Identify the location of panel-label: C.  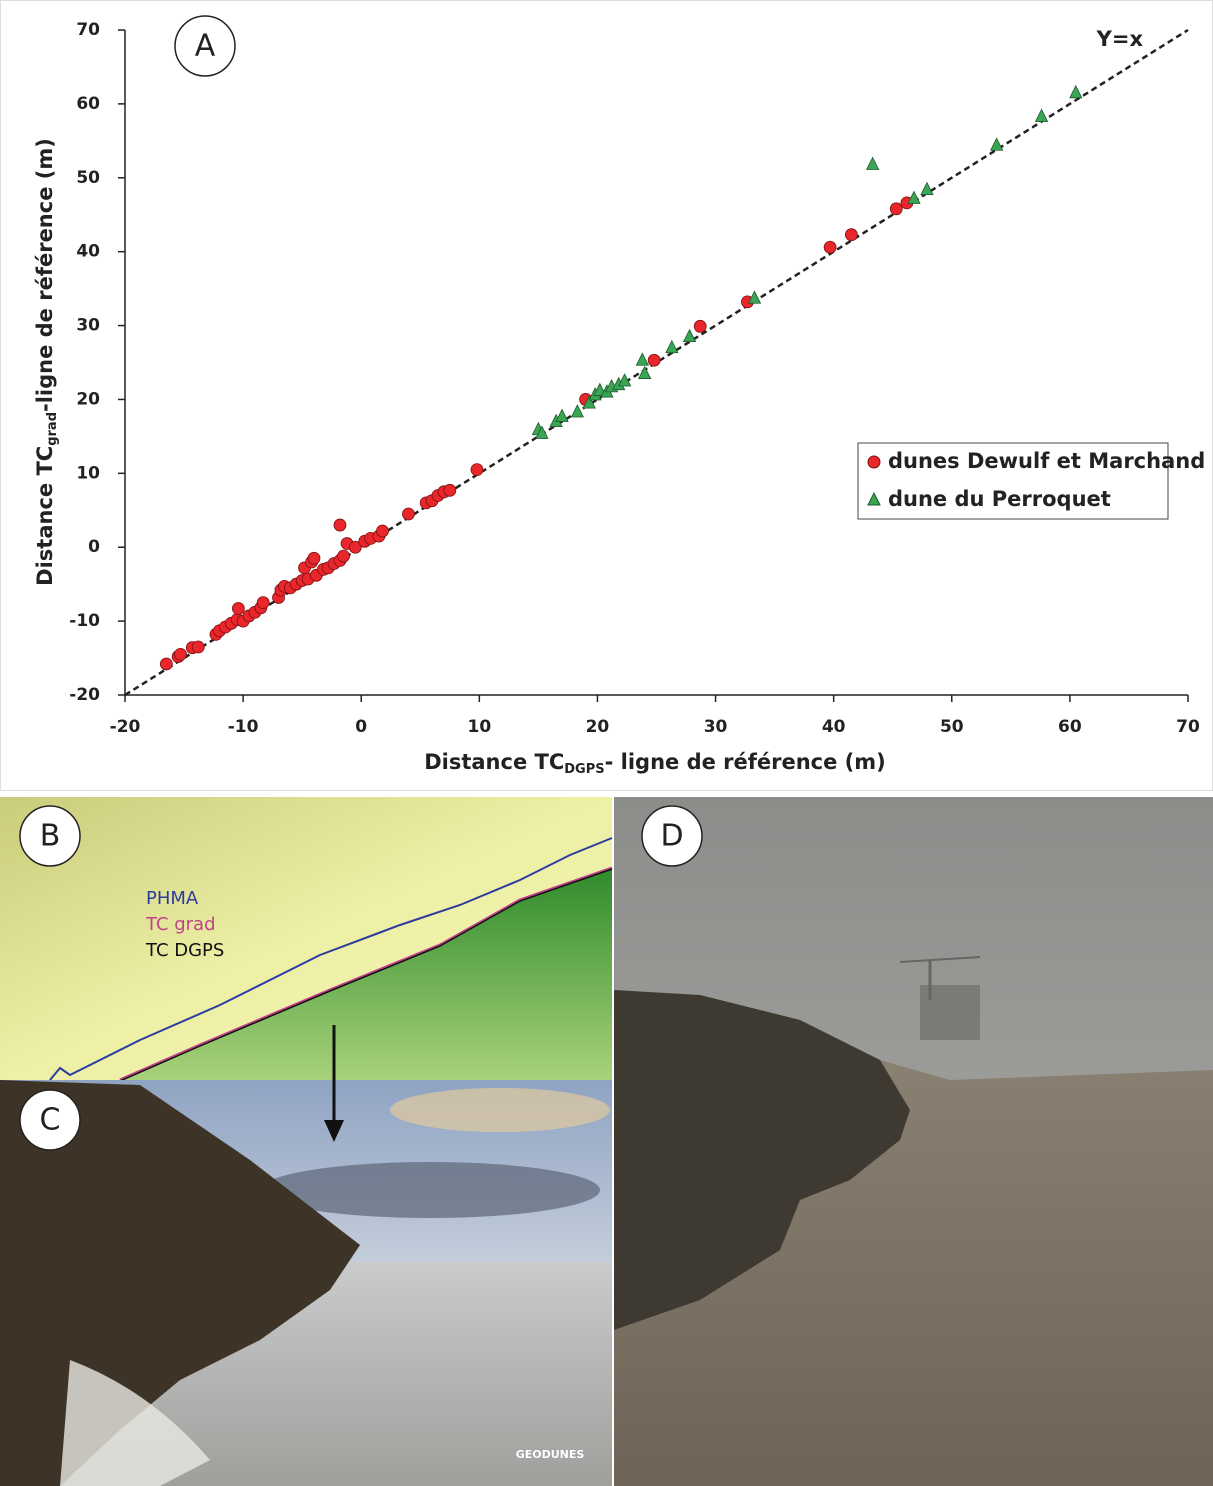
(50, 1120).